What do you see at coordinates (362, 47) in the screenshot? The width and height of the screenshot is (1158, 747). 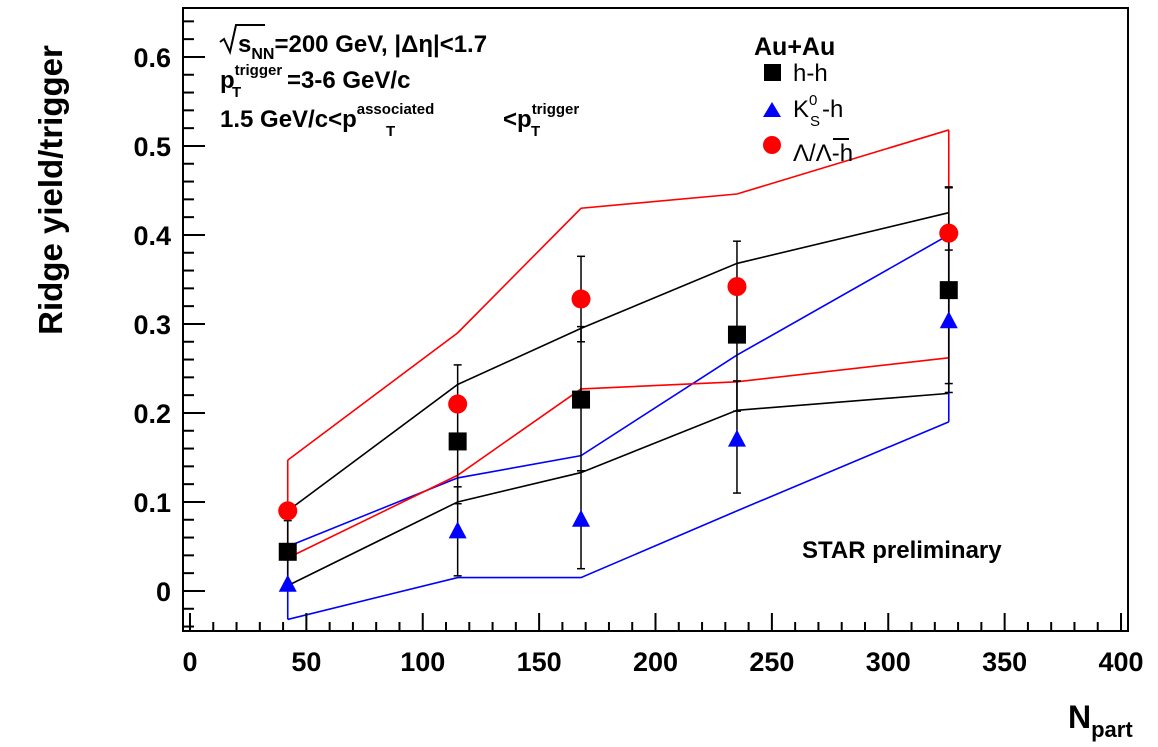 I see `svg-text: sNN=200 GeV, |Δη|<1.7` at bounding box center [362, 47].